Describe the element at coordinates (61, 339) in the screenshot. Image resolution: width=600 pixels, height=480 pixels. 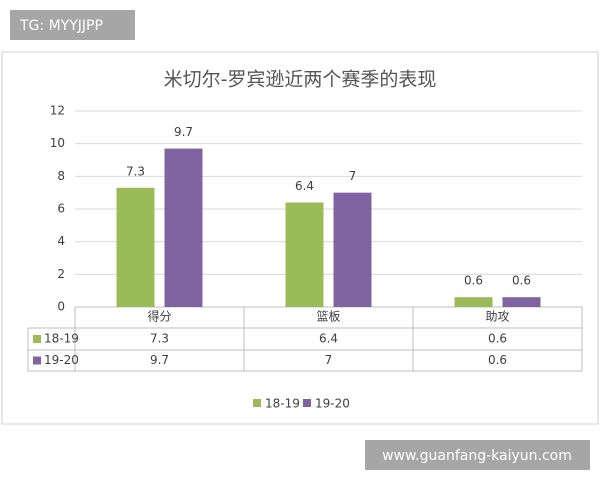
I see `table-series-label: 18-19` at that location.